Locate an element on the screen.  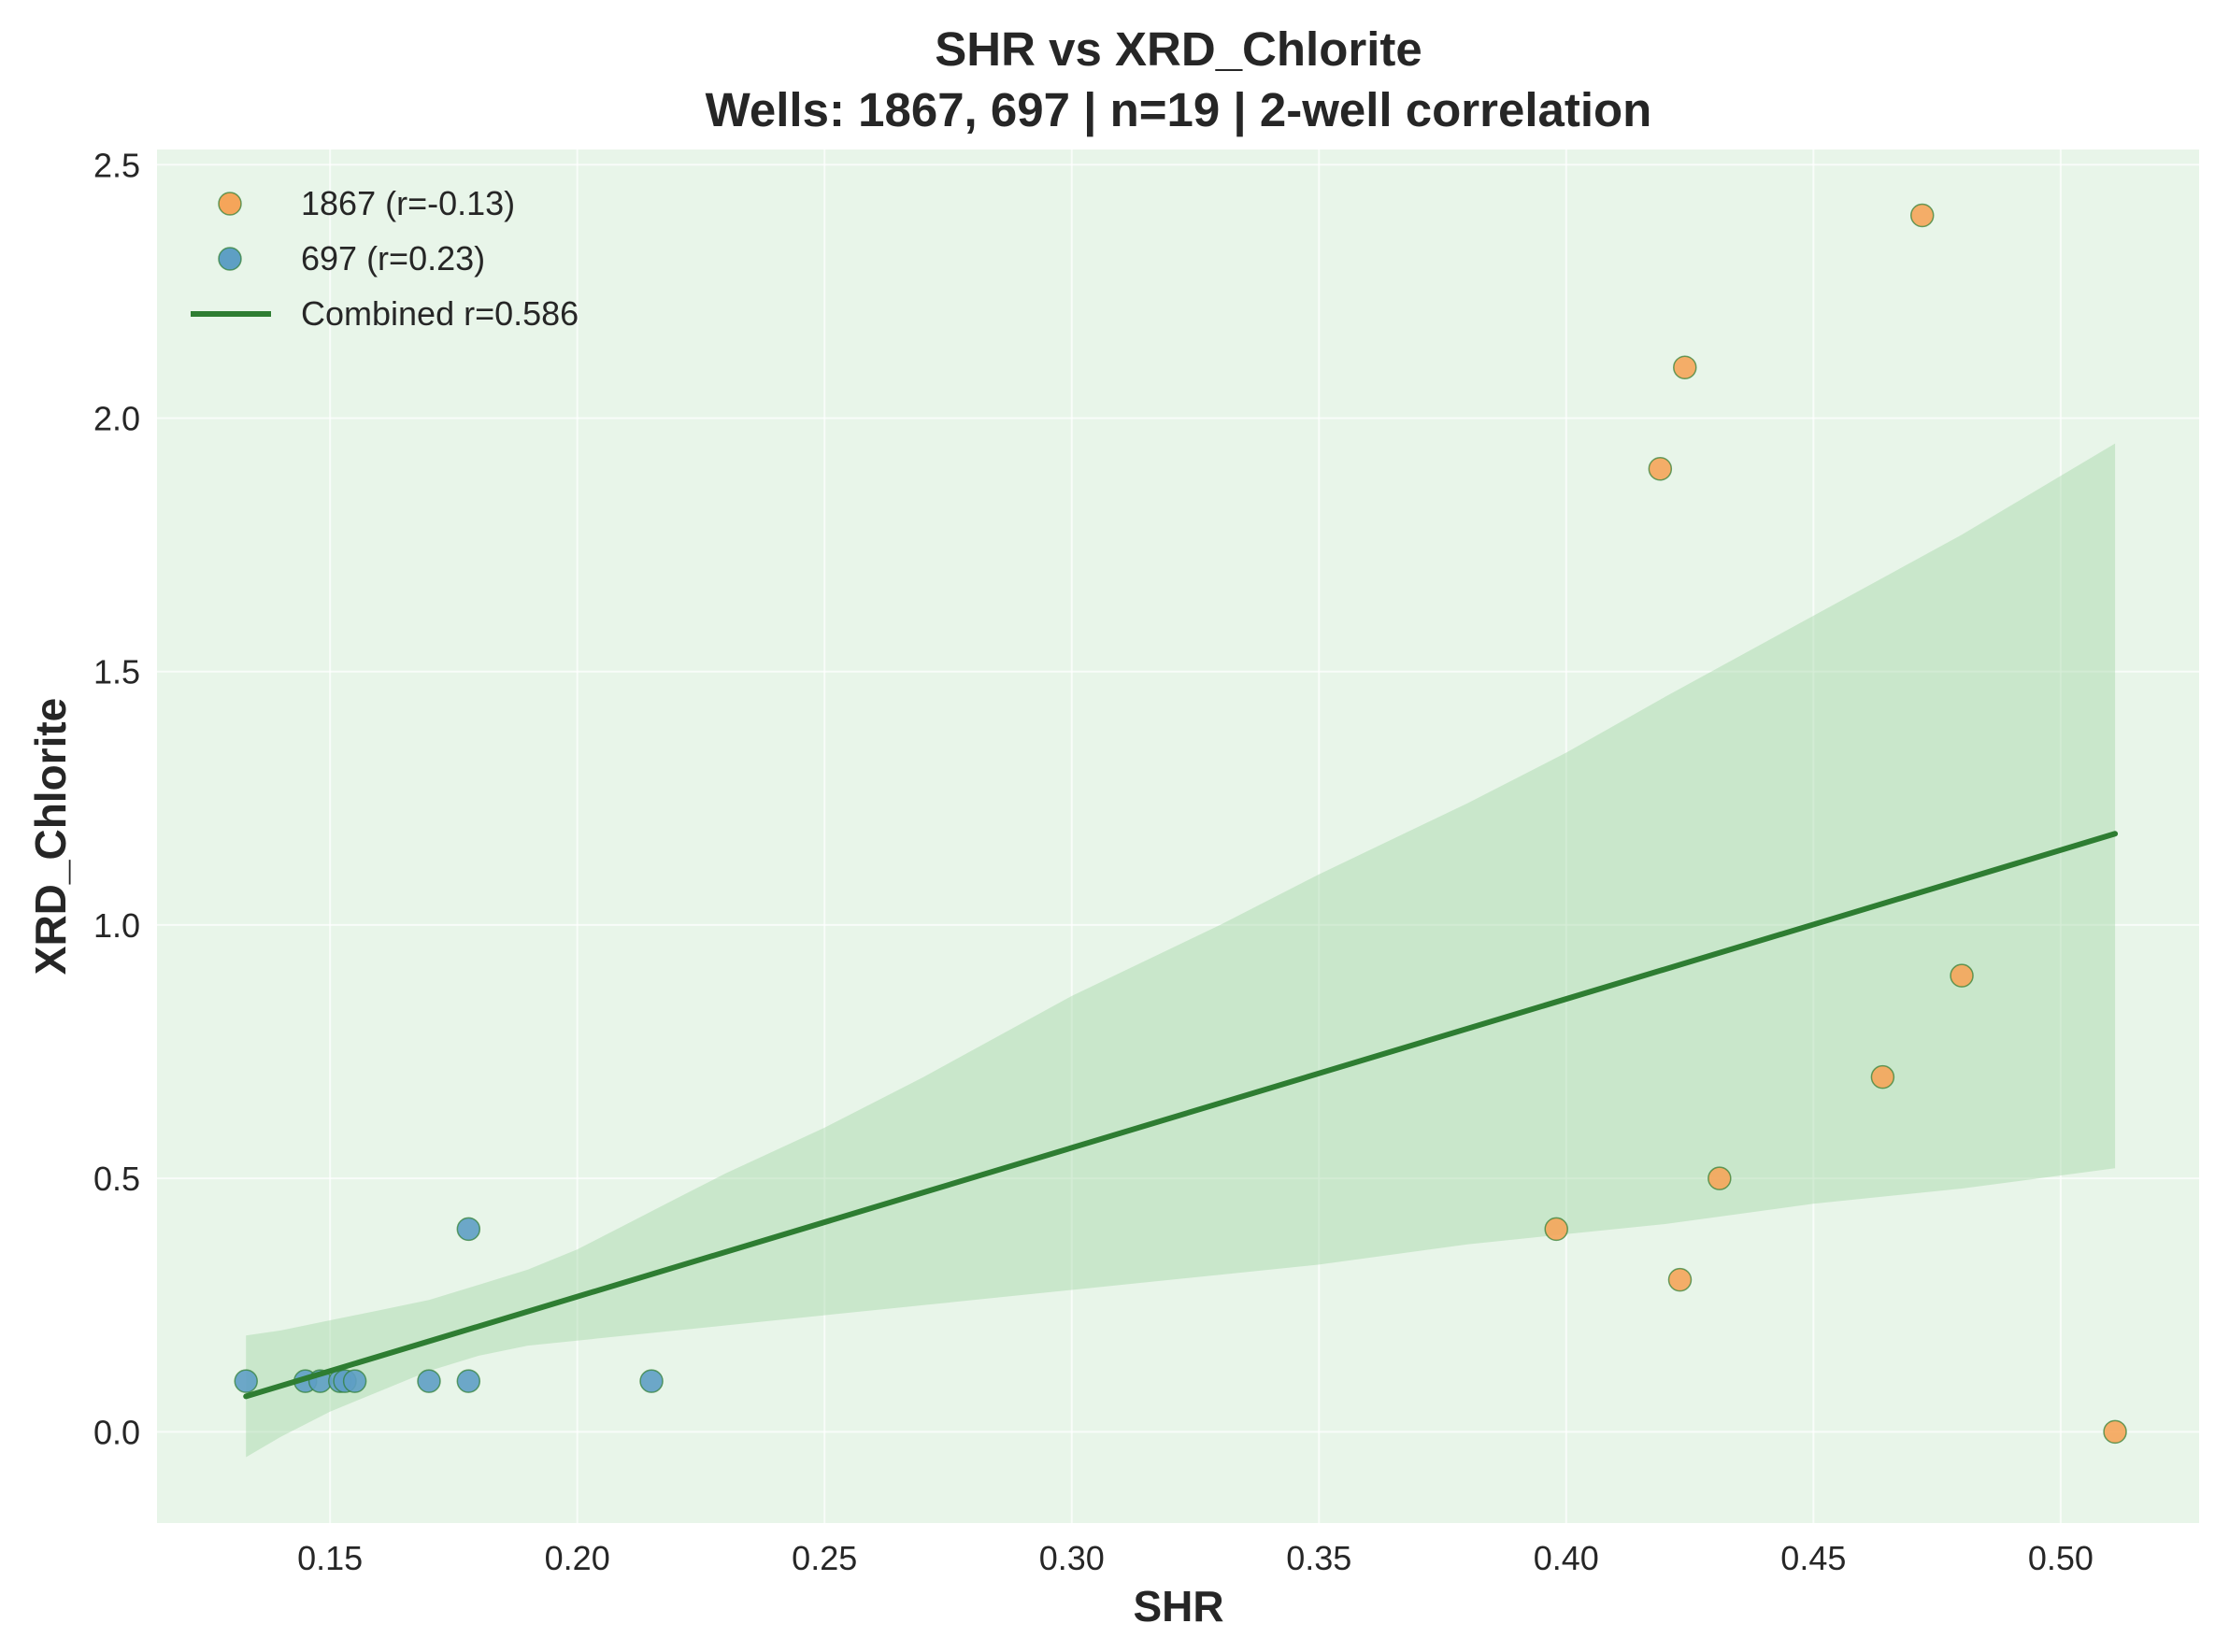
x-tick-label: 0.50 is located at coordinates (2061, 1558).